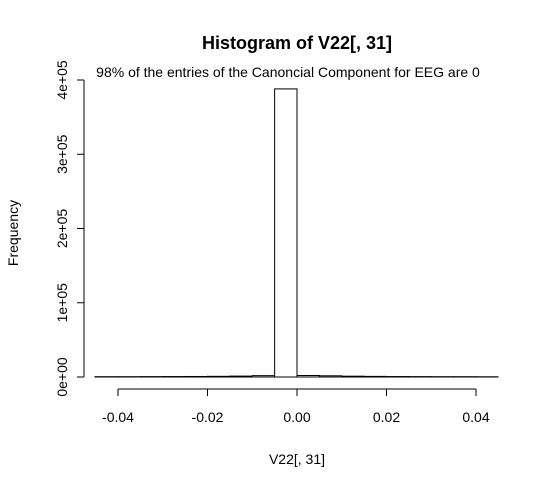 Image resolution: width=555 pixels, height=487 pixels. What do you see at coordinates (62, 303) in the screenshot?
I see `y-tick-label: 1e+05` at bounding box center [62, 303].